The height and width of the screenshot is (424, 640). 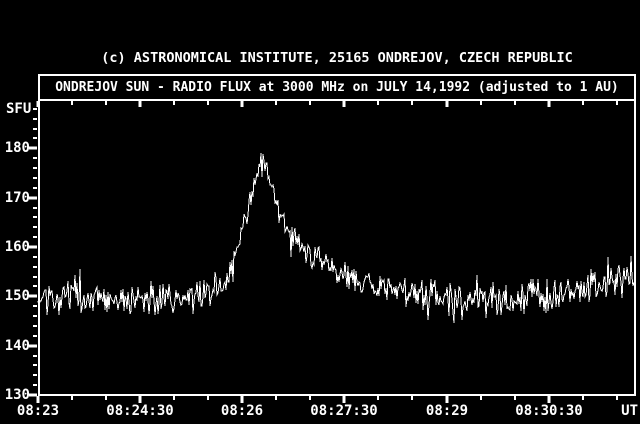 What do you see at coordinates (17, 198) in the screenshot?
I see `y-tick-label: 170` at bounding box center [17, 198].